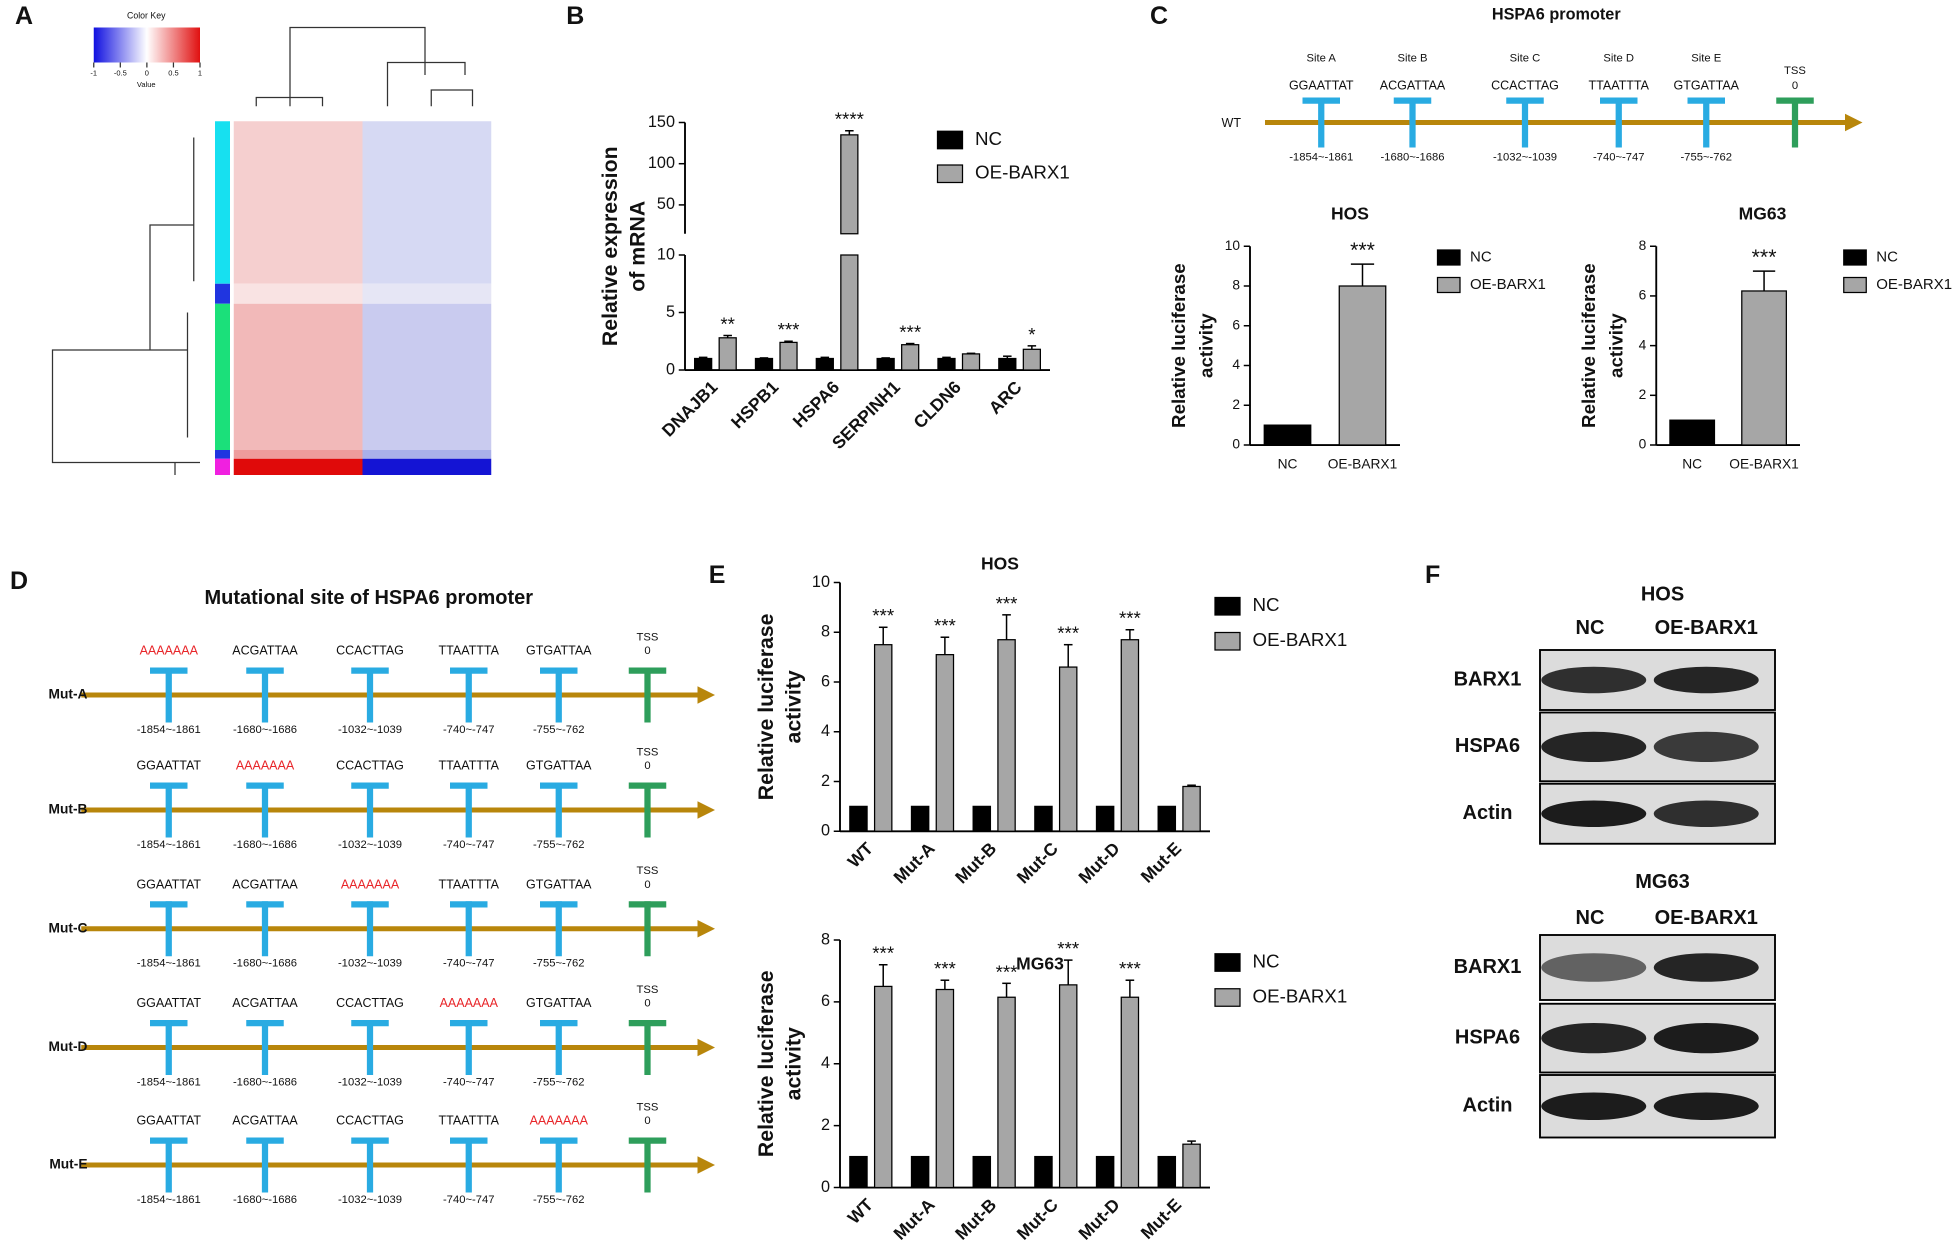 This screenshot has width=1960, height=1250. I want to click on site-sequence: AAAAAAA, so click(469, 1003).